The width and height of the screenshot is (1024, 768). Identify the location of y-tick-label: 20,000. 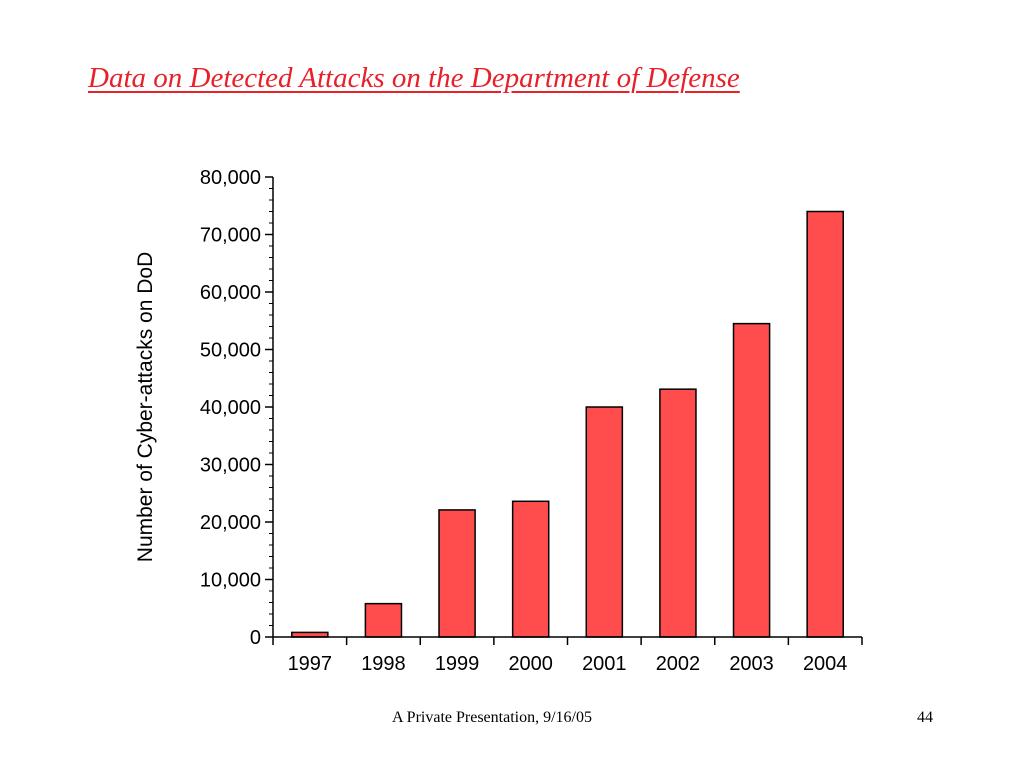
(230, 523).